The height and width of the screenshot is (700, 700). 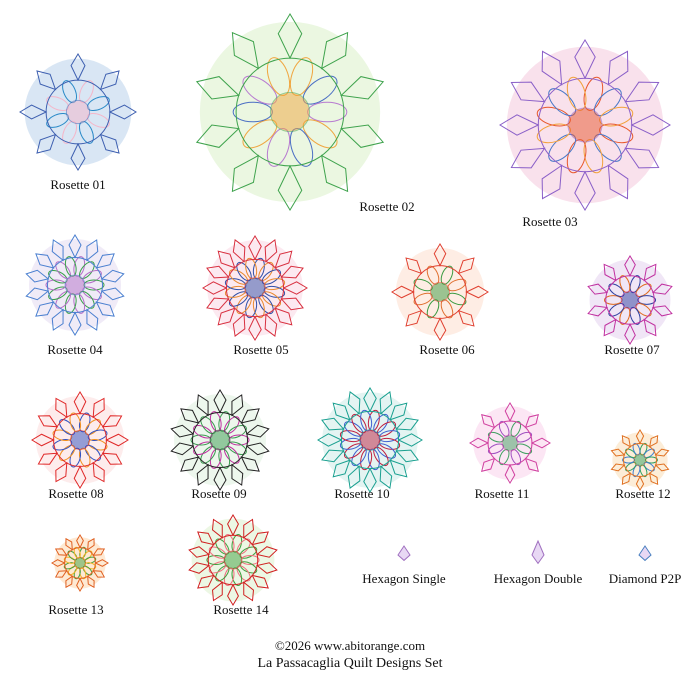 I want to click on icon-shape, so click(x=538, y=552).